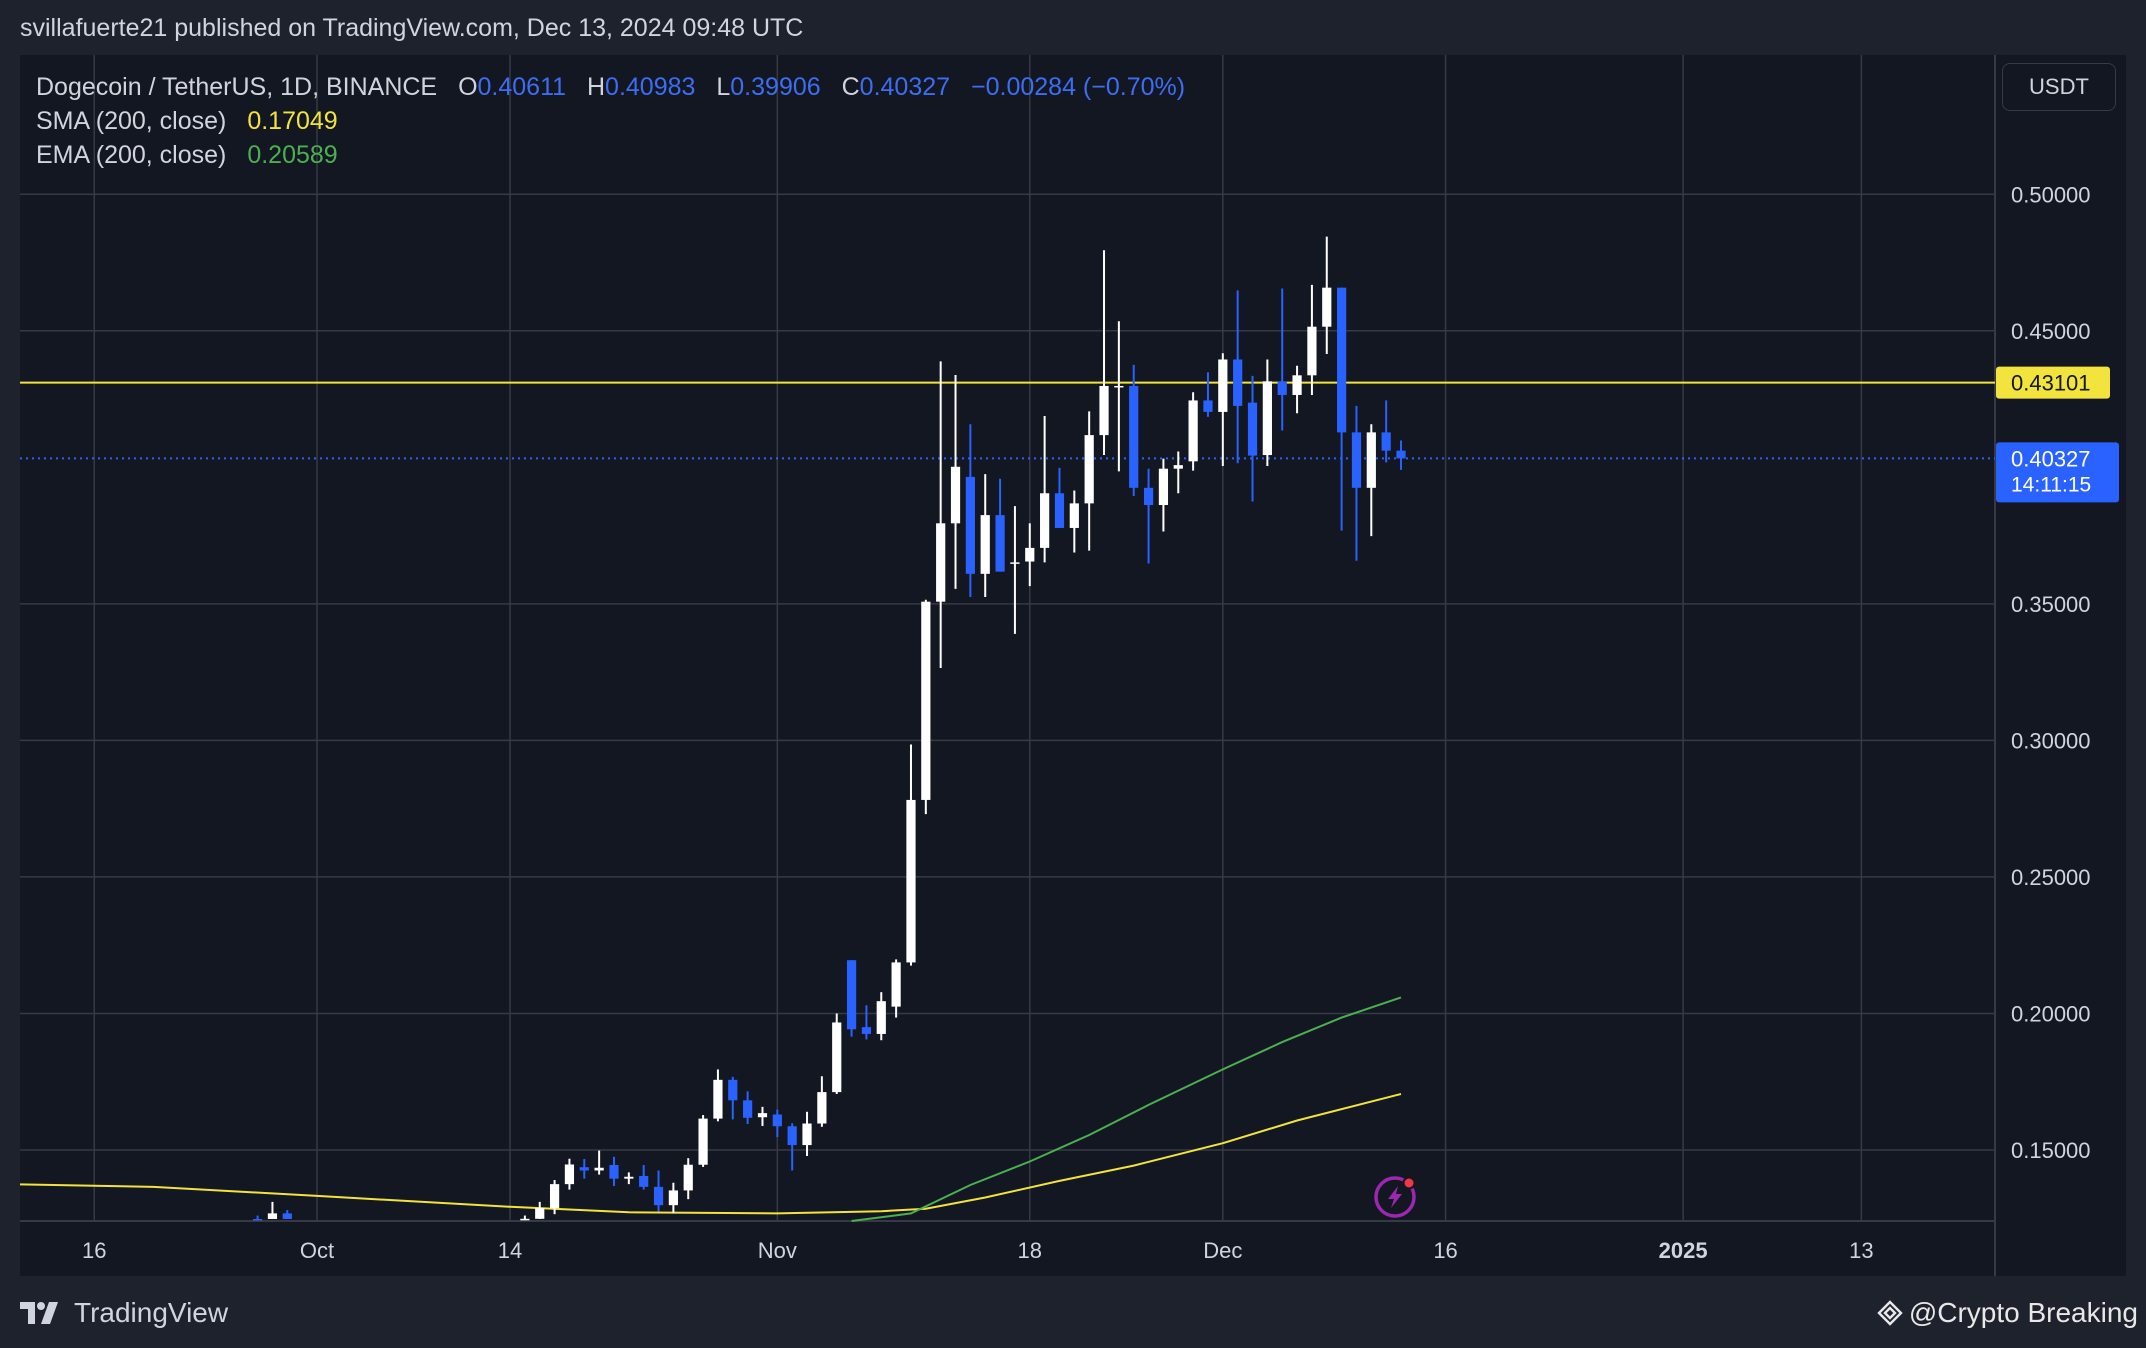 This screenshot has height=1348, width=2146. What do you see at coordinates (292, 121) in the screenshot?
I see `sma-value: 0.17049` at bounding box center [292, 121].